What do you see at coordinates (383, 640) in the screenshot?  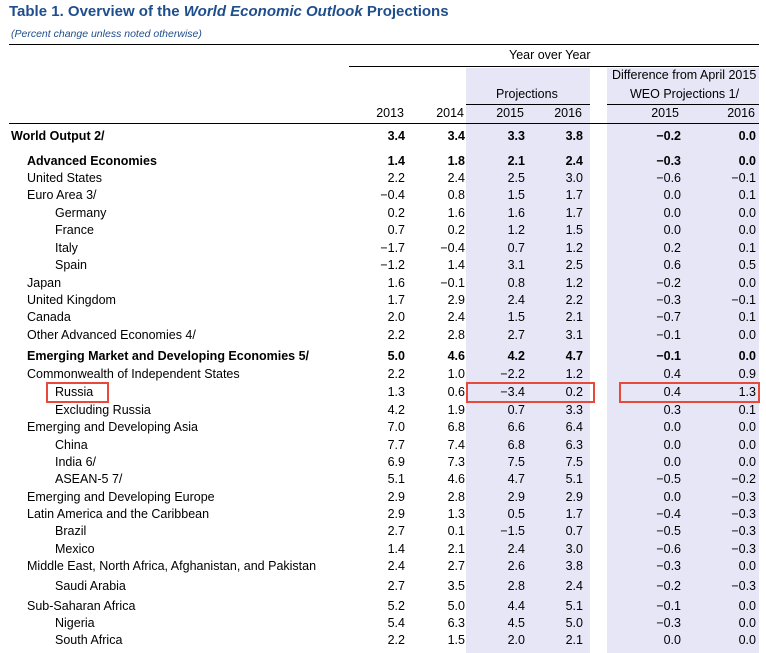 I see `table-row: South Africa 2.2 1.5 2.0 2.1 0.0 0.0` at bounding box center [383, 640].